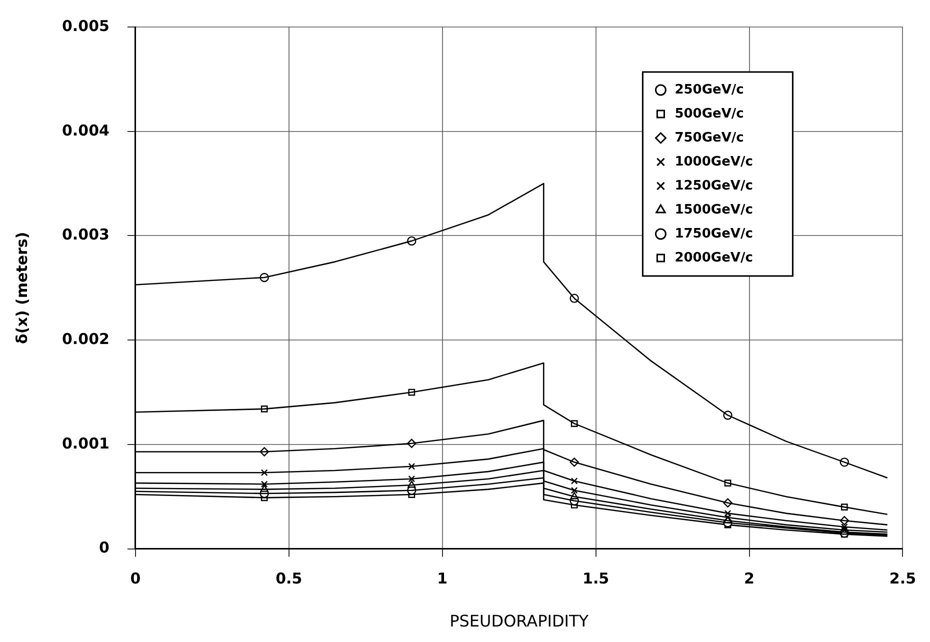 The width and height of the screenshot is (930, 642). What do you see at coordinates (713, 162) in the screenshot?
I see `legend-label: 1000GeV/c` at bounding box center [713, 162].